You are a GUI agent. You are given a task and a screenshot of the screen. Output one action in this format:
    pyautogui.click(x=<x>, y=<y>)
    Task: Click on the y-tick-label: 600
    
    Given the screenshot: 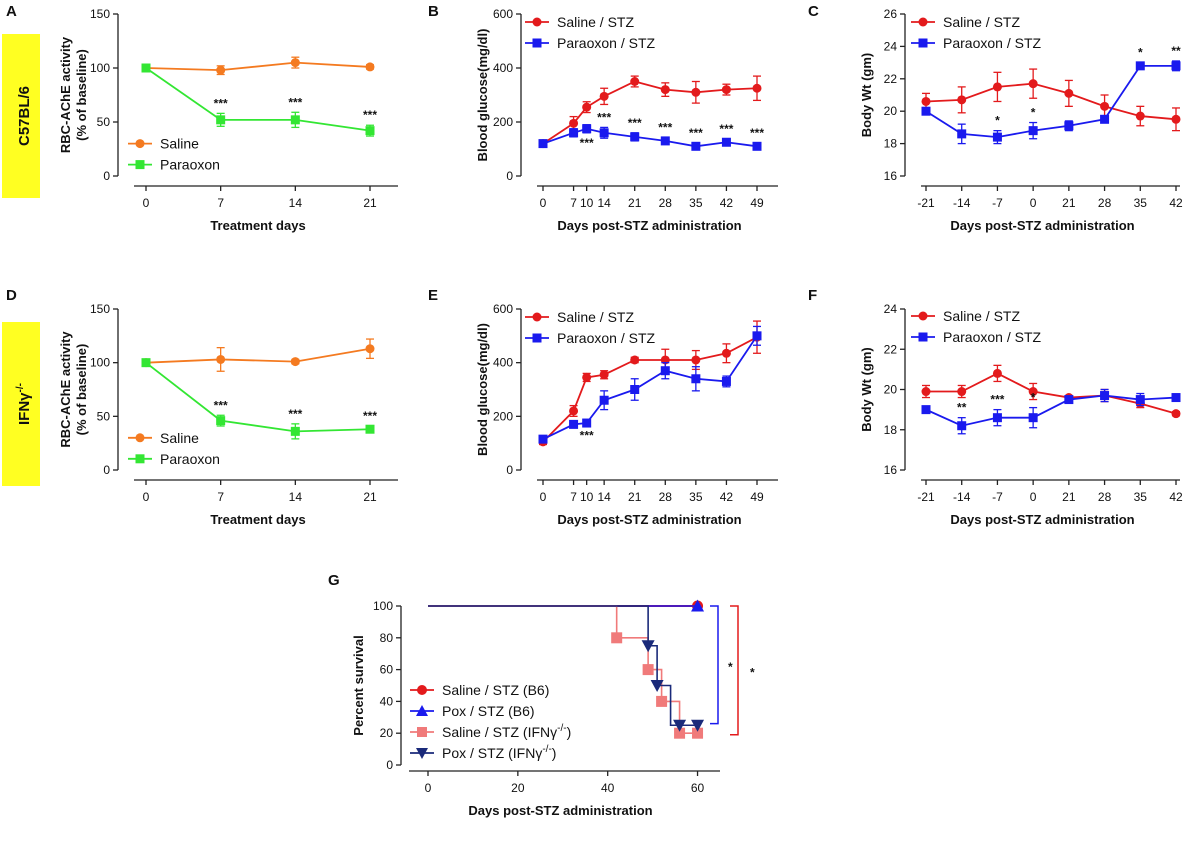 What is the action you would take?
    pyautogui.click(x=503, y=14)
    